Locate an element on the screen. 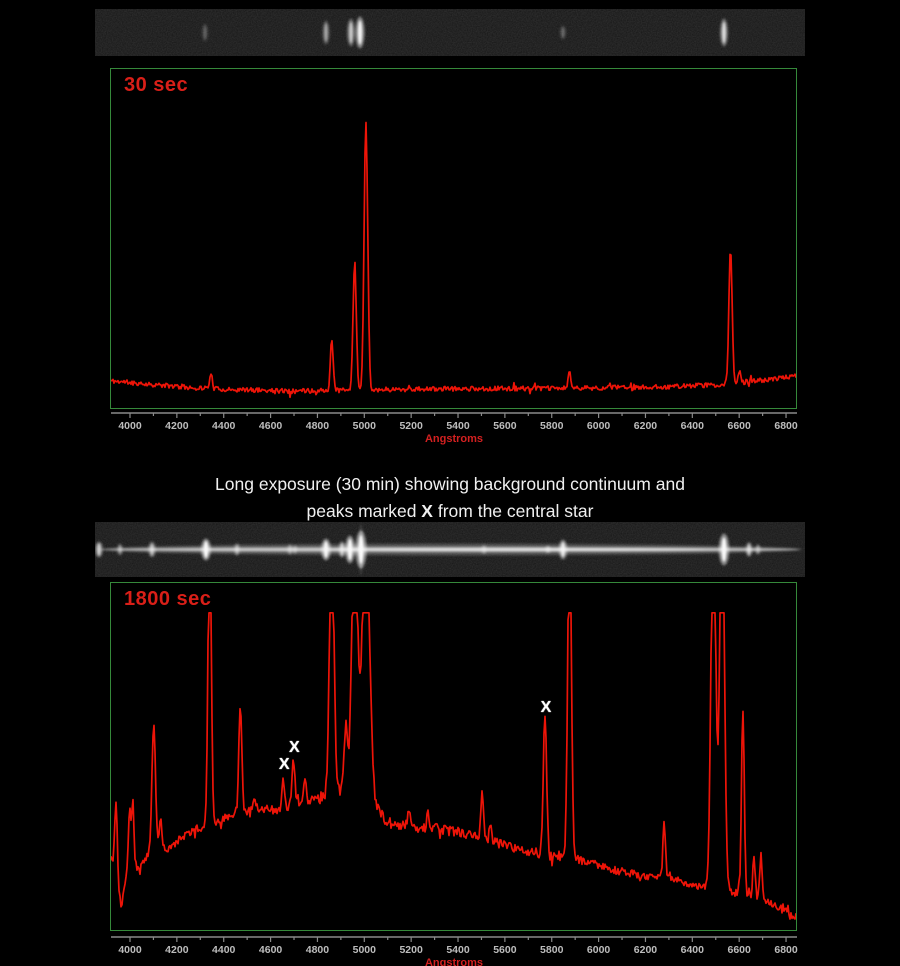 The image size is (900, 966). exposure-label-1800sec: 1800 sec is located at coordinates (168, 599).